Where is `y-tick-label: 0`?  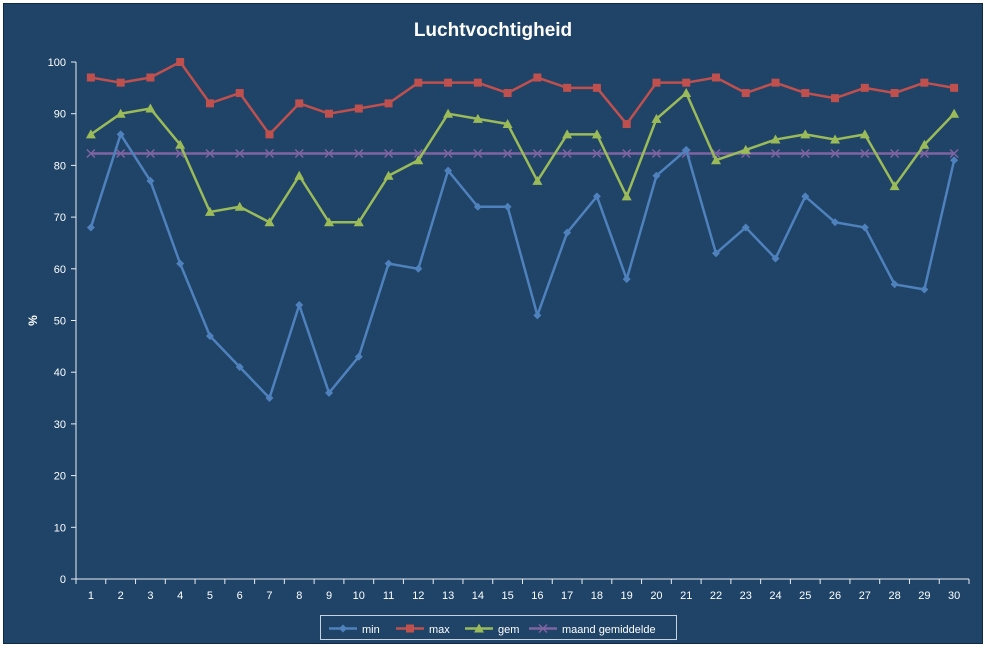
y-tick-label: 0 is located at coordinates (63, 580).